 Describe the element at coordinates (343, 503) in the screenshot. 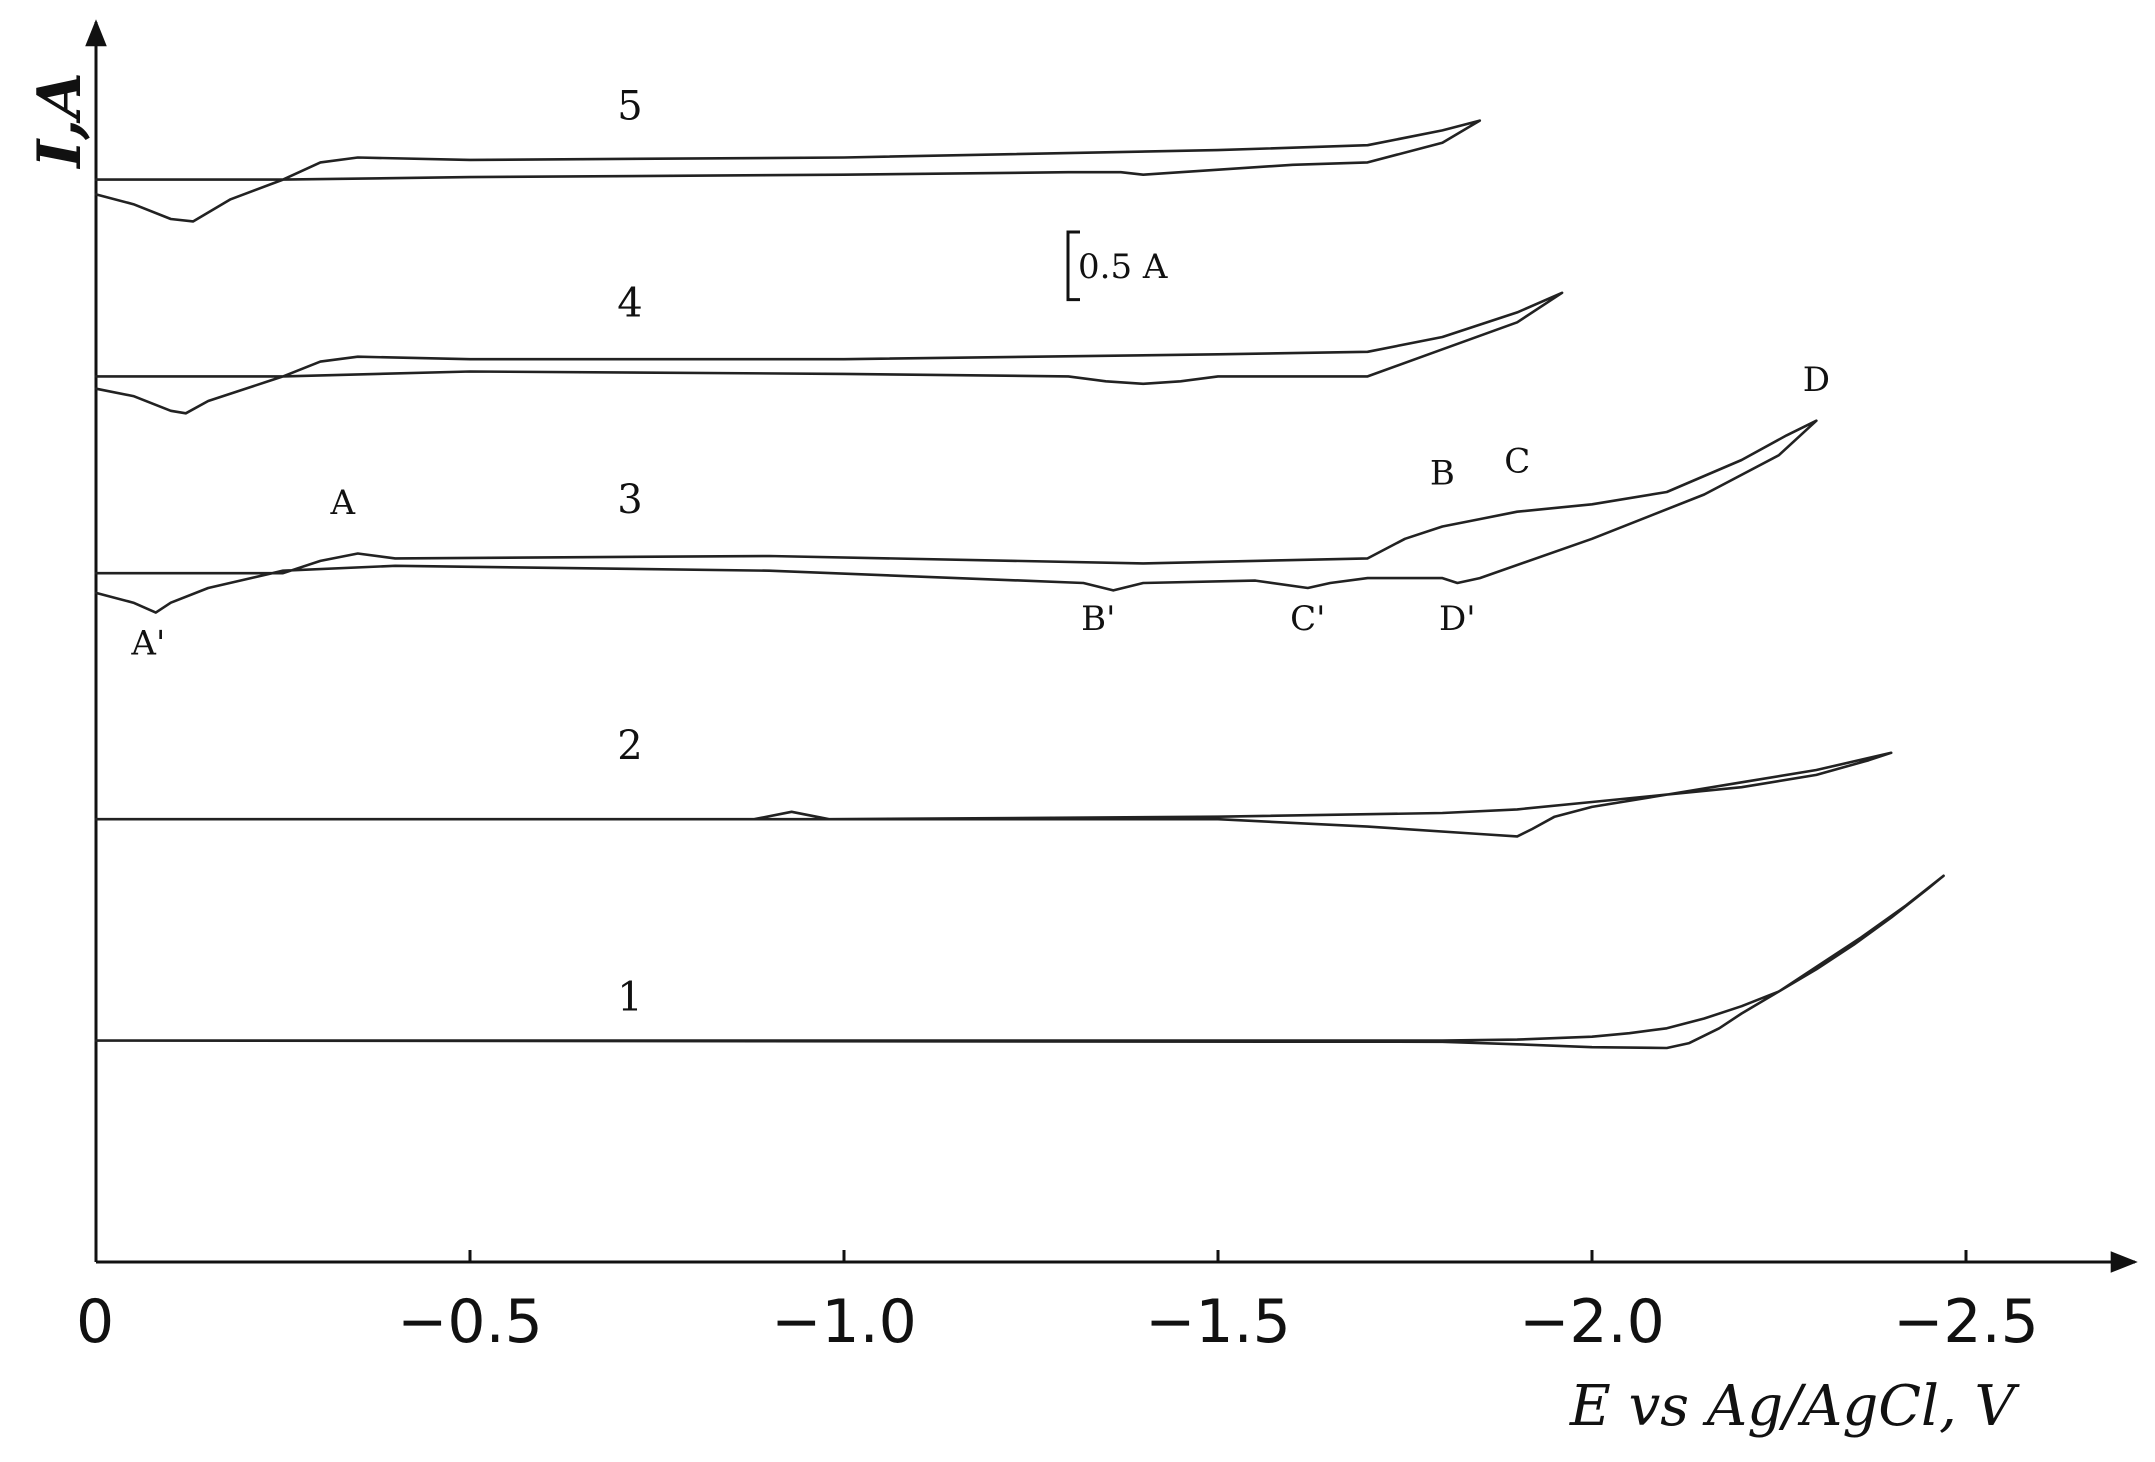

I see `peak-label-A: A` at that location.